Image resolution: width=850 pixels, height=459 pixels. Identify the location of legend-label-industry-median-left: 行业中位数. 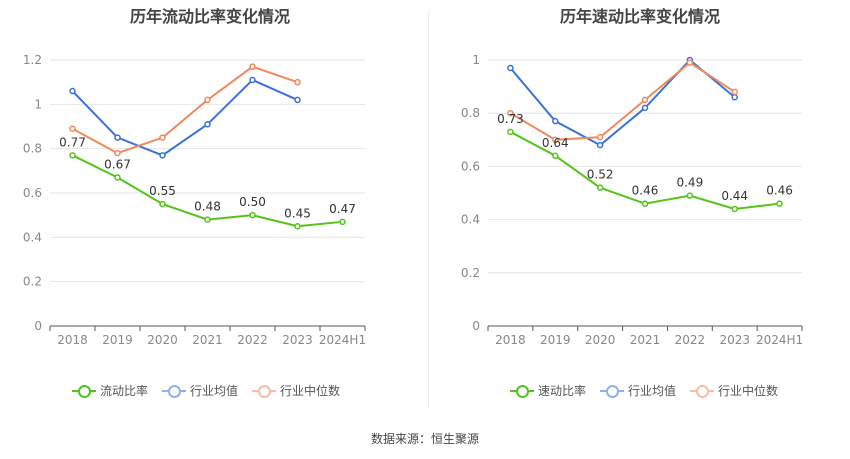
(310, 391).